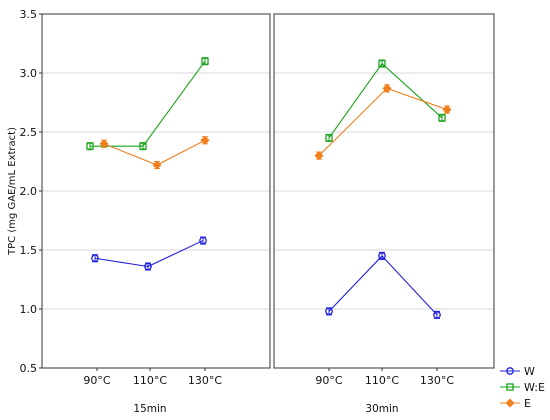 The height and width of the screenshot is (420, 550). I want to click on y-tick-label: 3.0, so click(29, 73).